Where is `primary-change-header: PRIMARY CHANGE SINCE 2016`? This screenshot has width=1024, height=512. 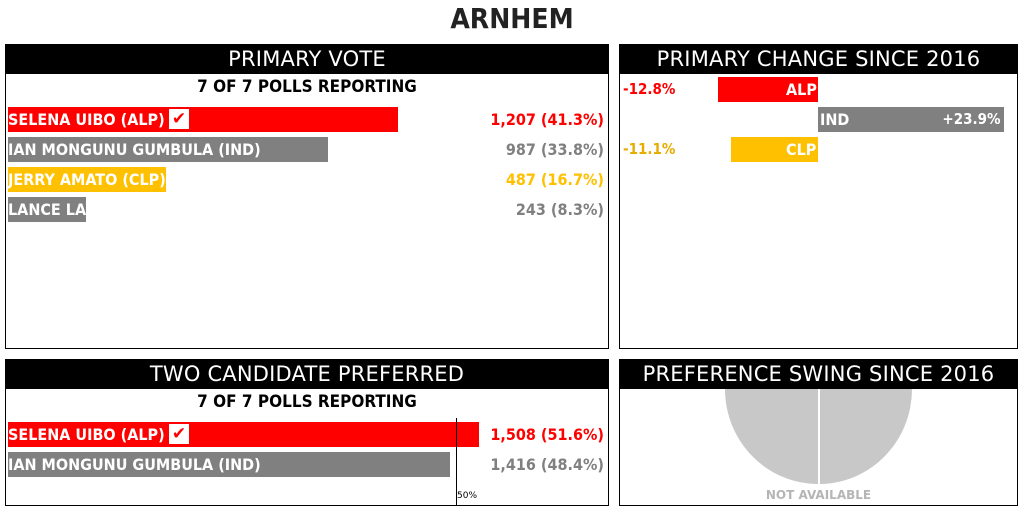
primary-change-header: PRIMARY CHANGE SINCE 2016 is located at coordinates (818, 59).